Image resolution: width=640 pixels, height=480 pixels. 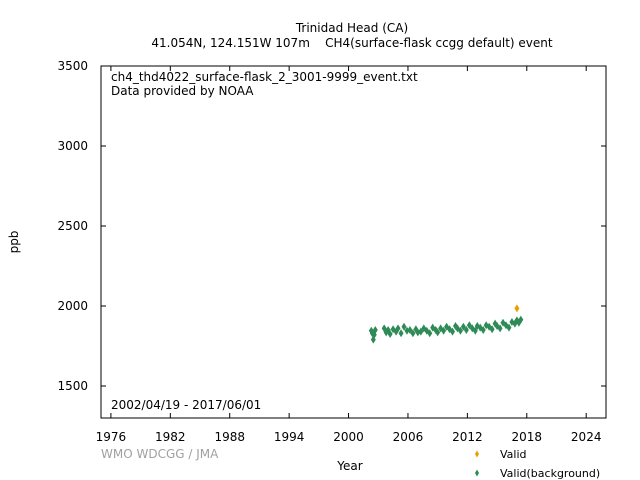 What do you see at coordinates (160, 454) in the screenshot?
I see `credit-text: WMO WDCGG / JMA` at bounding box center [160, 454].